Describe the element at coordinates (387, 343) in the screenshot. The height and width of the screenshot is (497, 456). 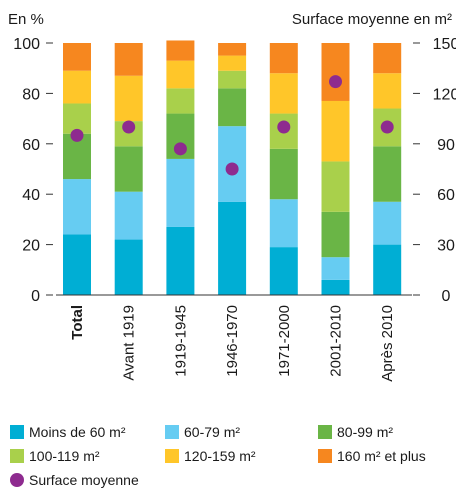
I see `category-label: Après 2010` at that location.